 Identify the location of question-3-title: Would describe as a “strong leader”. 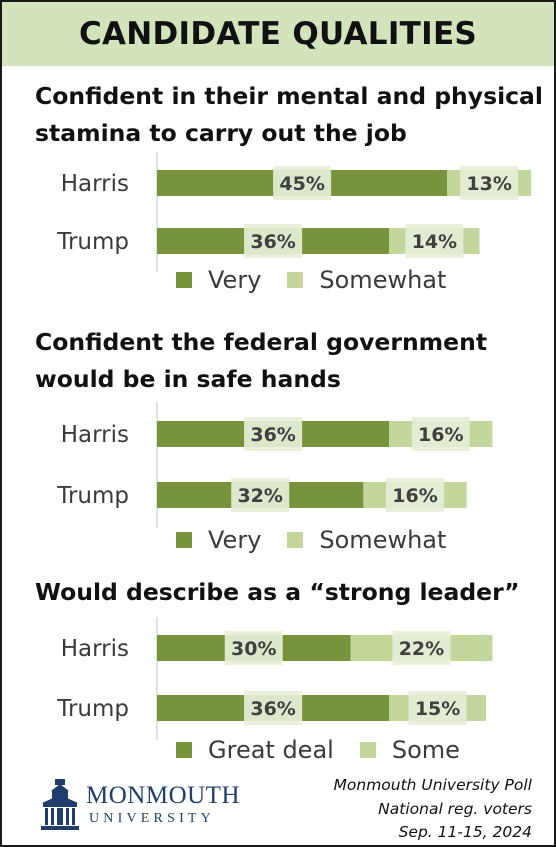
(277, 592).